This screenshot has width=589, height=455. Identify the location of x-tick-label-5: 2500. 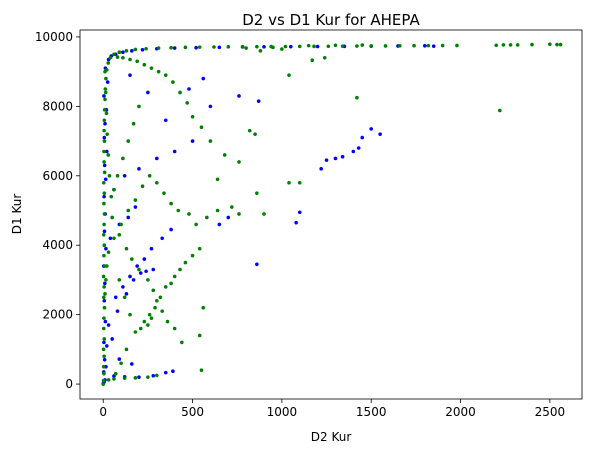
(550, 412).